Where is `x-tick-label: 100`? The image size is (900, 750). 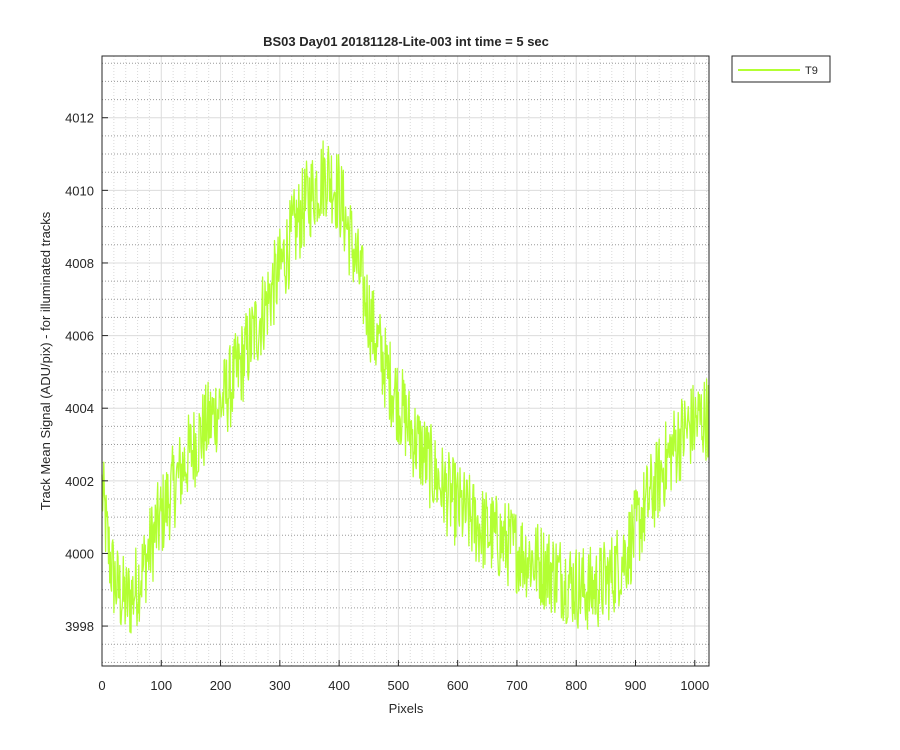
x-tick-label: 100 is located at coordinates (161, 685).